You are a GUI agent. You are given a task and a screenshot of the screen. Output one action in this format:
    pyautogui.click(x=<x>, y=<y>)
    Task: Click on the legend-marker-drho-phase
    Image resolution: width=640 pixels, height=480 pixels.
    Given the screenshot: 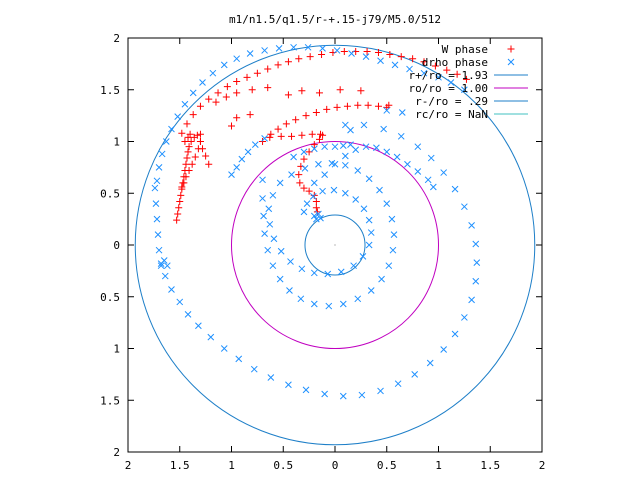 What is the action you would take?
    pyautogui.click(x=511, y=62)
    